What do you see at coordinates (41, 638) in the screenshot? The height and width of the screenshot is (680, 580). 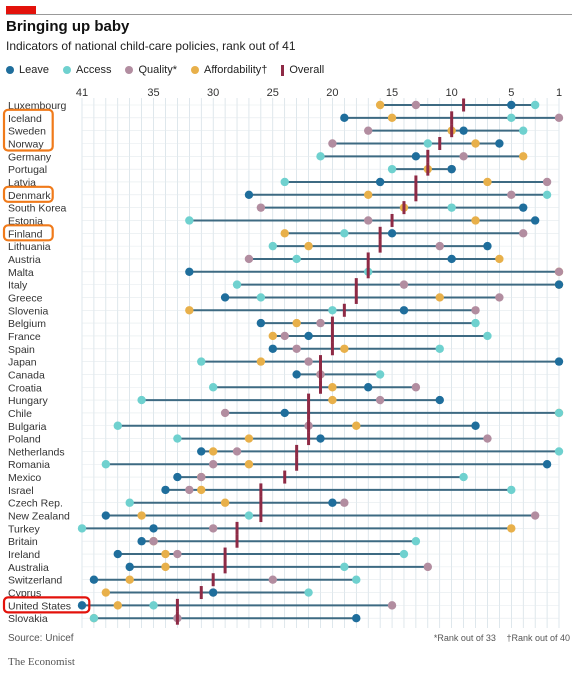 I see `source-note: Source: Unicef` at bounding box center [41, 638].